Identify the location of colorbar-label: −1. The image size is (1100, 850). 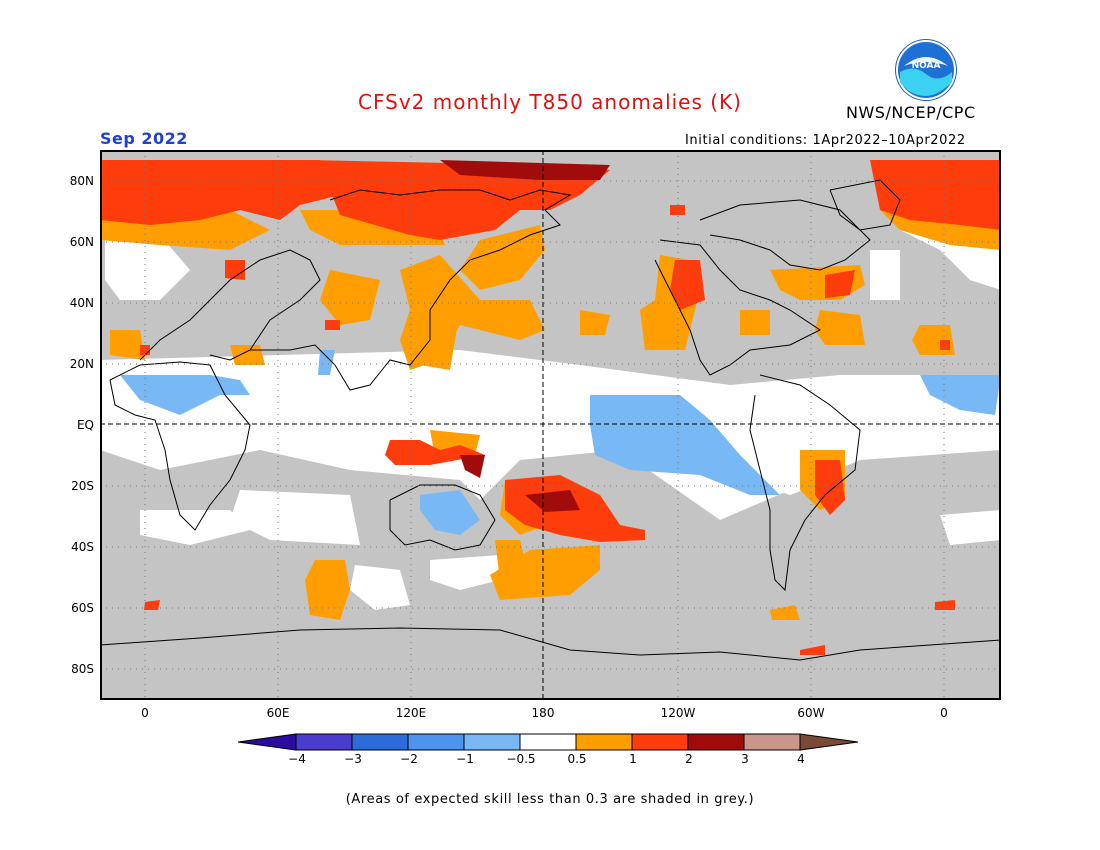
(465, 759).